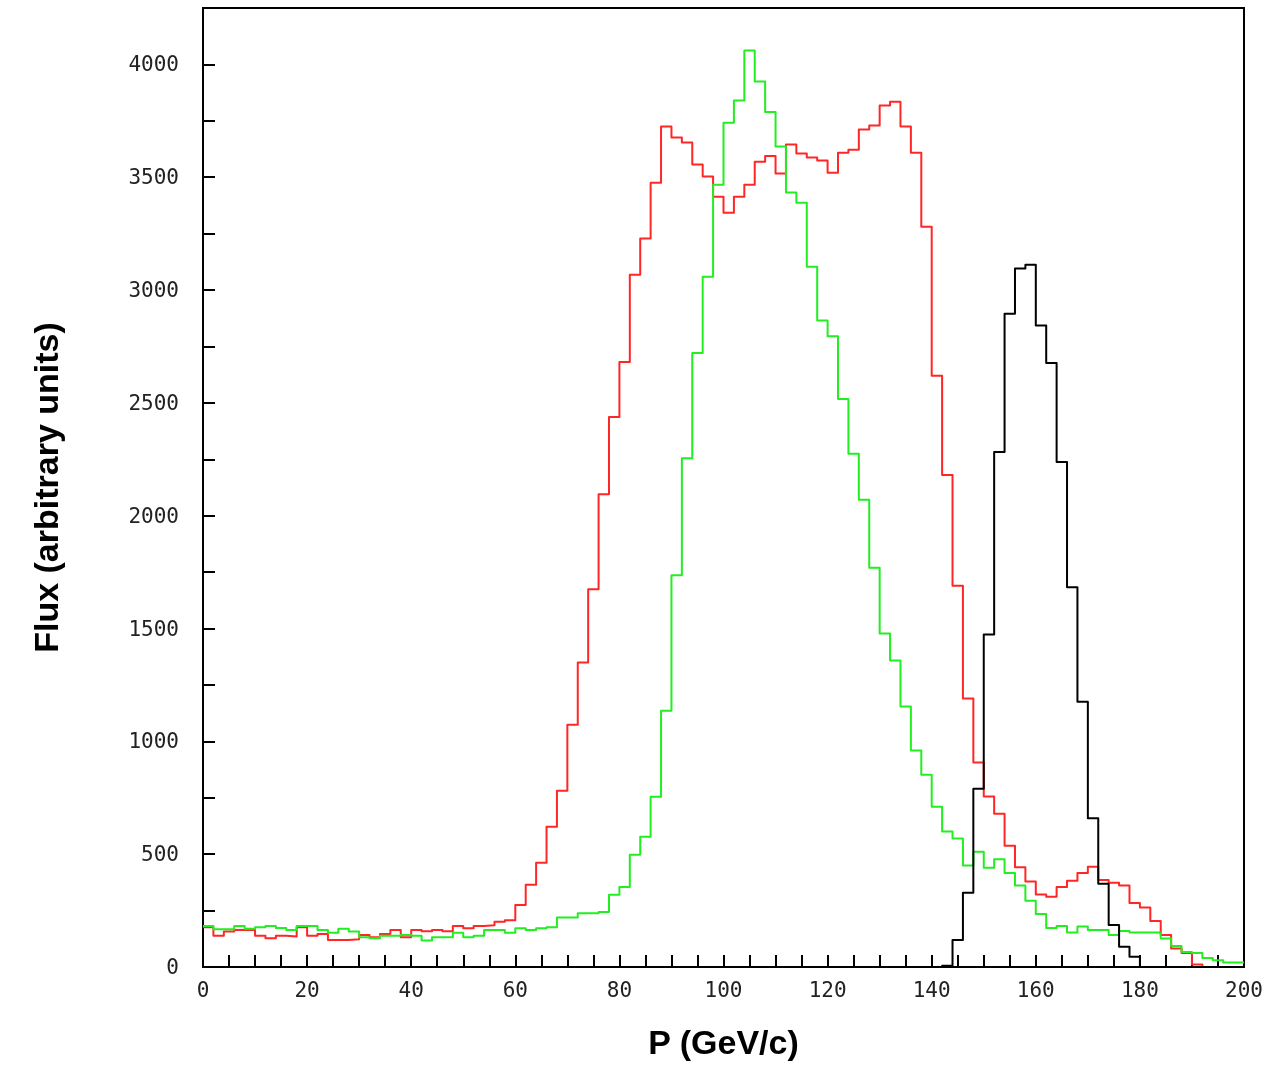  I want to click on y-tick-label: 1000, so click(153, 741).